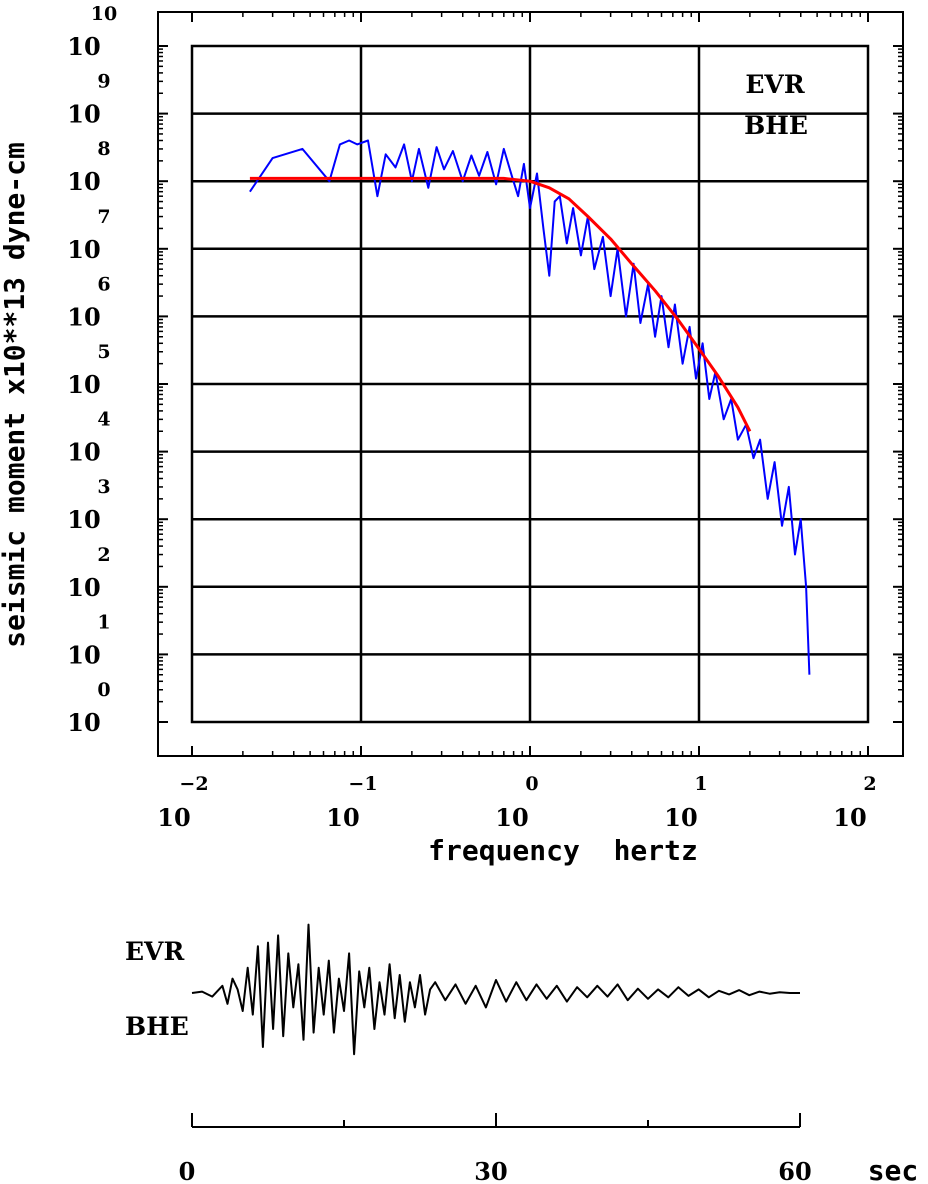 This screenshot has width=928, height=1184. I want to click on y-tick-label-exponent: 8, so click(103, 149).